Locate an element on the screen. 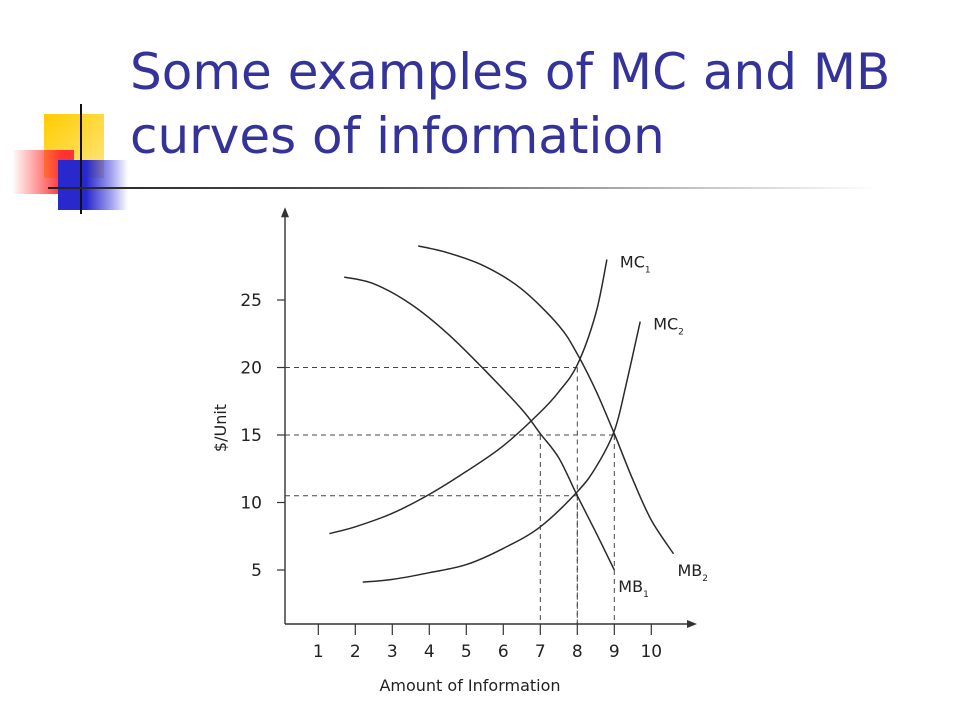 This screenshot has width=960, height=720. x-tick-label: 3 is located at coordinates (392, 652).